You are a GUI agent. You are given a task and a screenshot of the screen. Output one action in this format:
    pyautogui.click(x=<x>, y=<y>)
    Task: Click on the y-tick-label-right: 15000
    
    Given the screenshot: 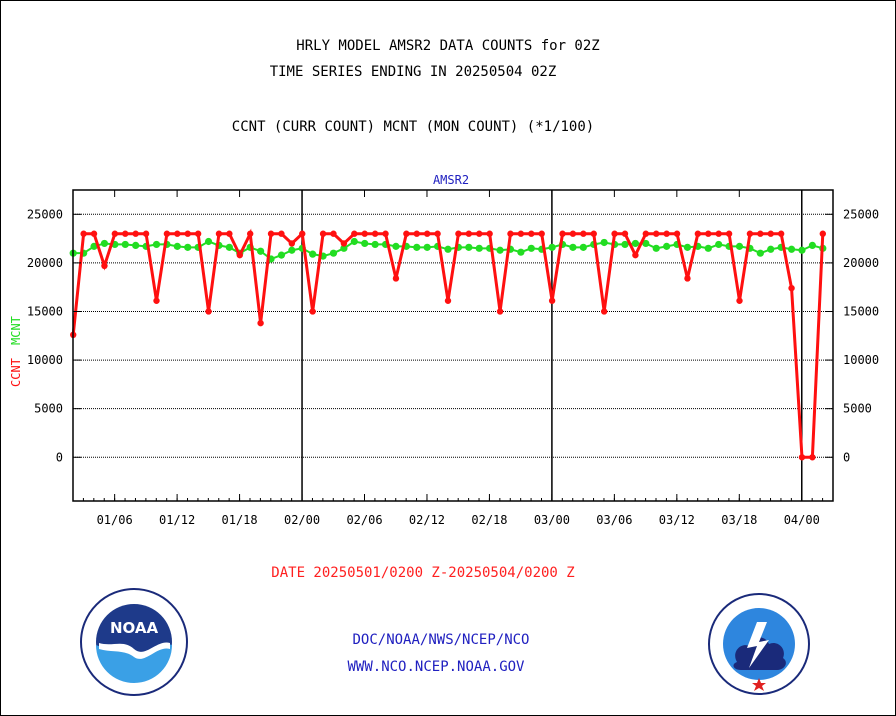 What is the action you would take?
    pyautogui.click(x=861, y=311)
    